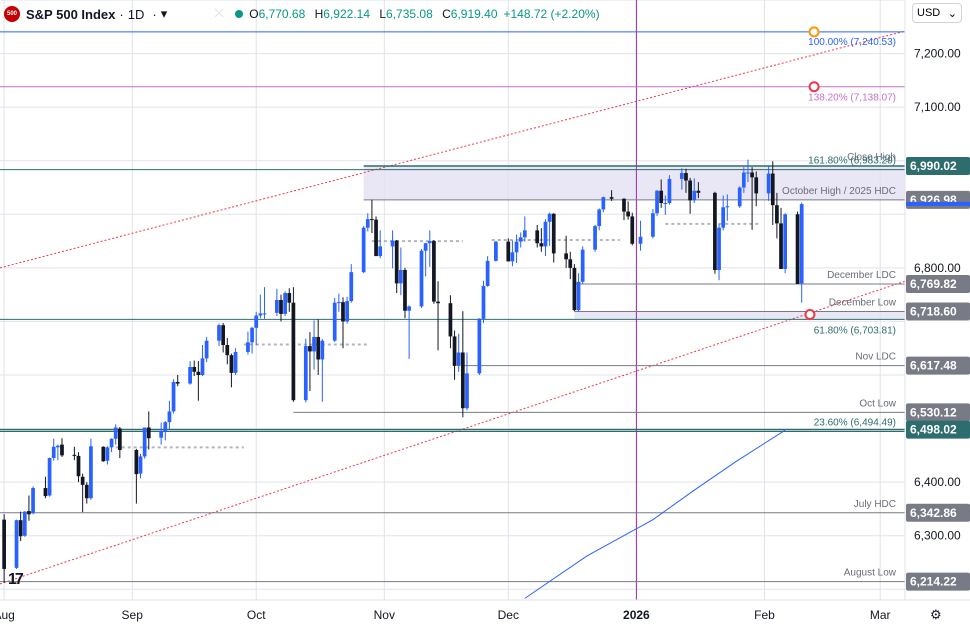  I want to click on price-tag-label: 6,990.02, so click(933, 166).